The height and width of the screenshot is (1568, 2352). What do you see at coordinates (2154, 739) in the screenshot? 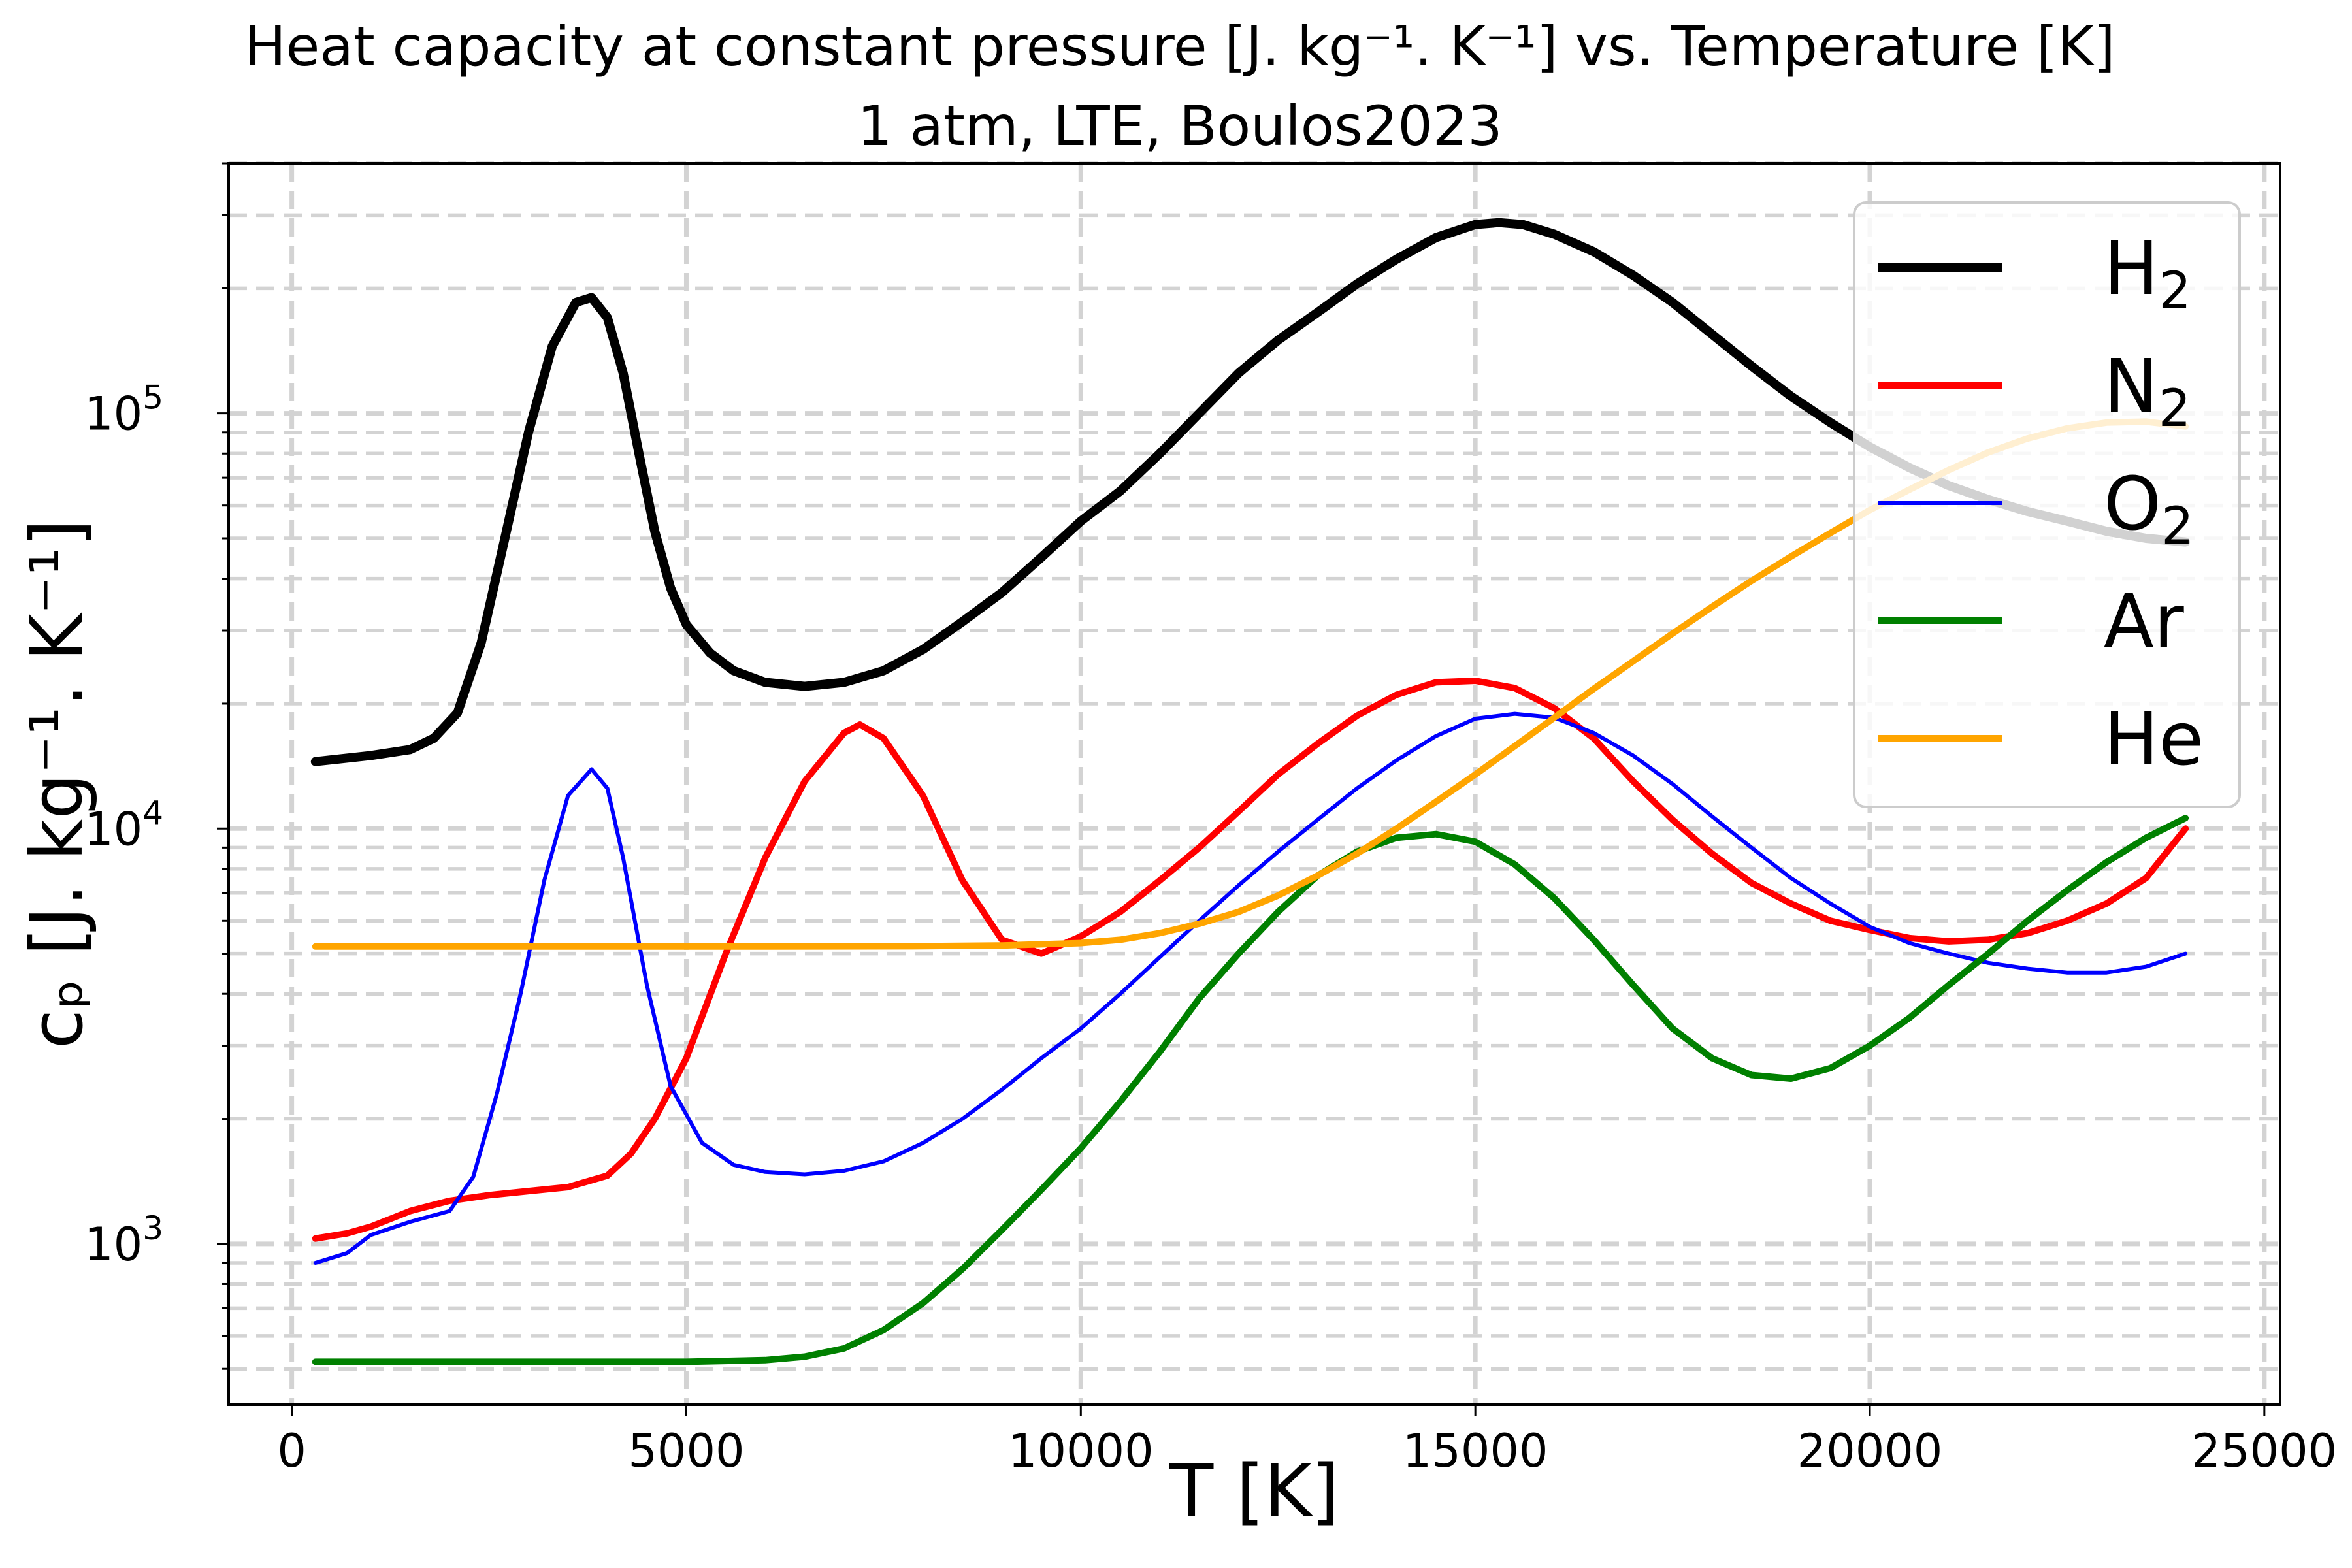
I see `legend-label-he: He` at bounding box center [2154, 739].